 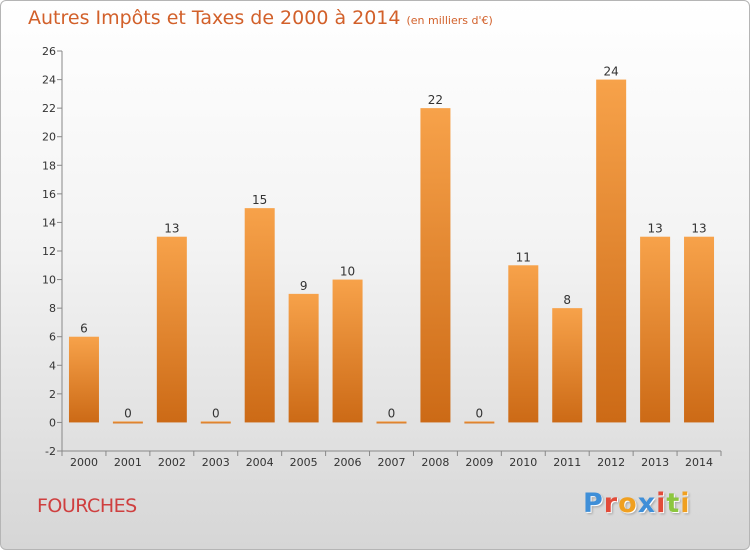 I want to click on x-tick-label: 2003, so click(x=216, y=462).